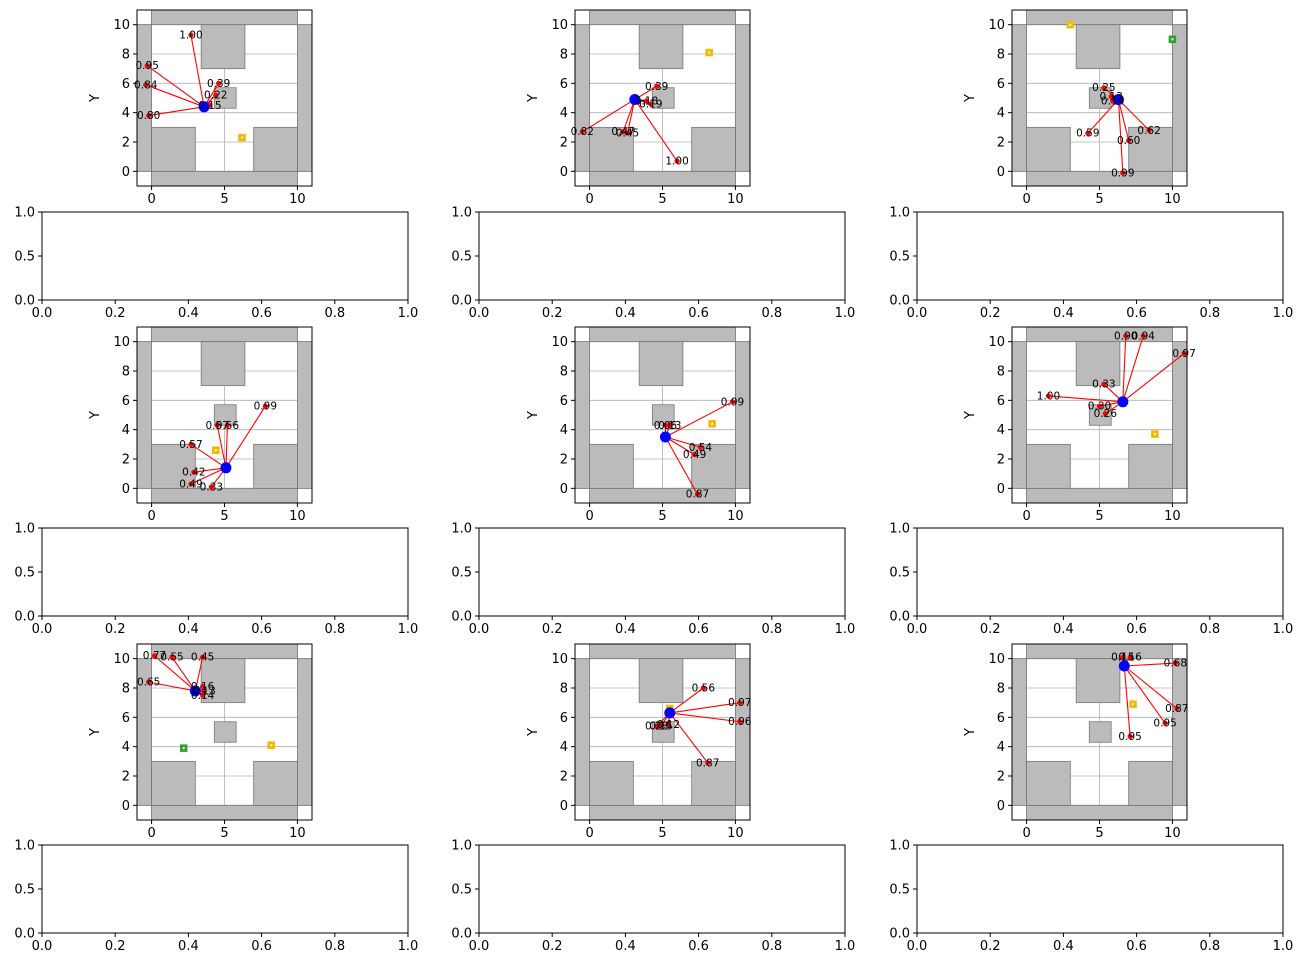 This screenshot has width=1302, height=967. Describe the element at coordinates (650, 104) in the screenshot. I see `ray-distance-label: 0.19` at that location.